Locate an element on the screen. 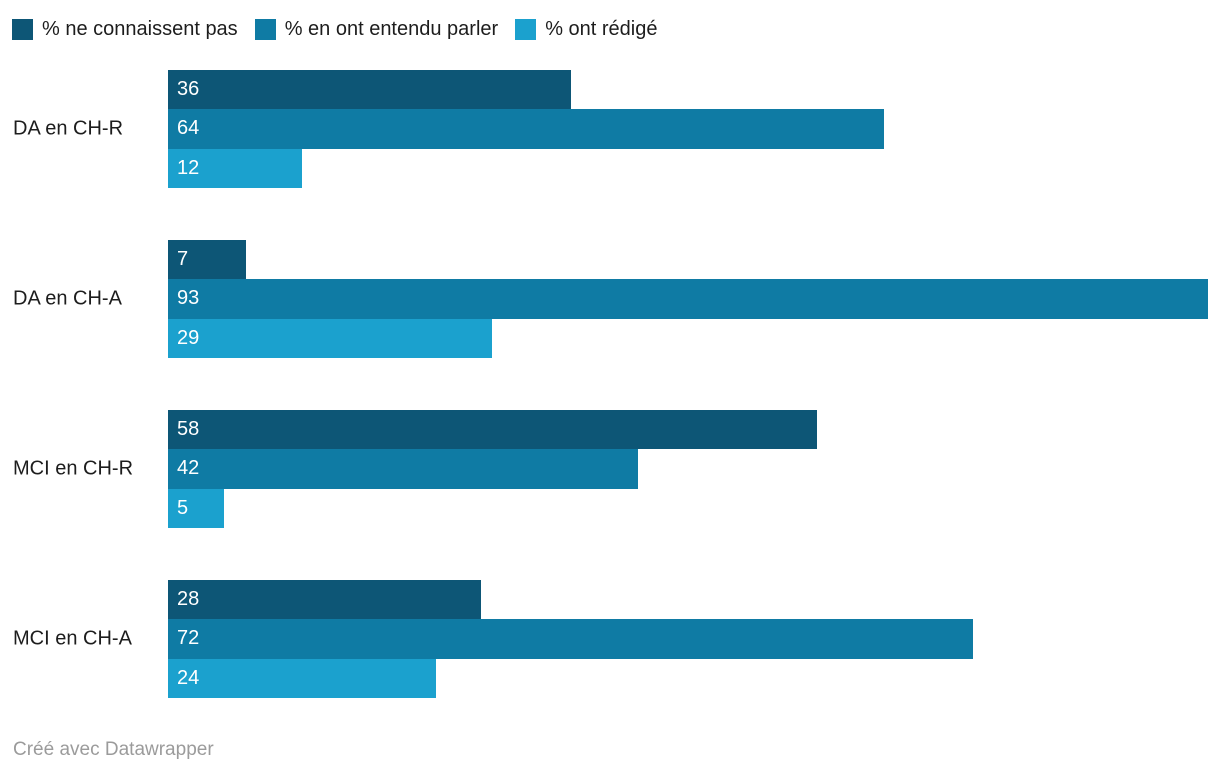 The height and width of the screenshot is (776, 1220). legend-item: % en ont entendu parler is located at coordinates (376, 29).